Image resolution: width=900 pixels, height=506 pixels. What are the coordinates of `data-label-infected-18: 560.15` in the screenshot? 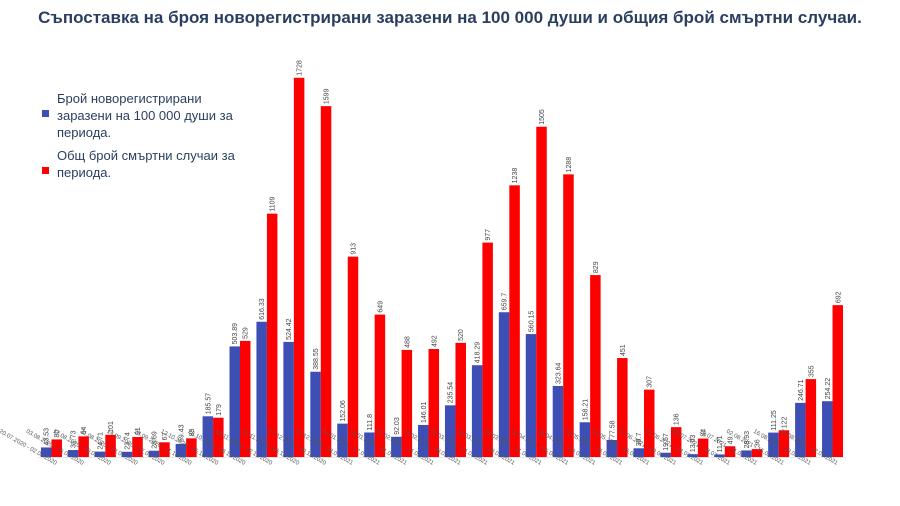 It's located at (532, 322).